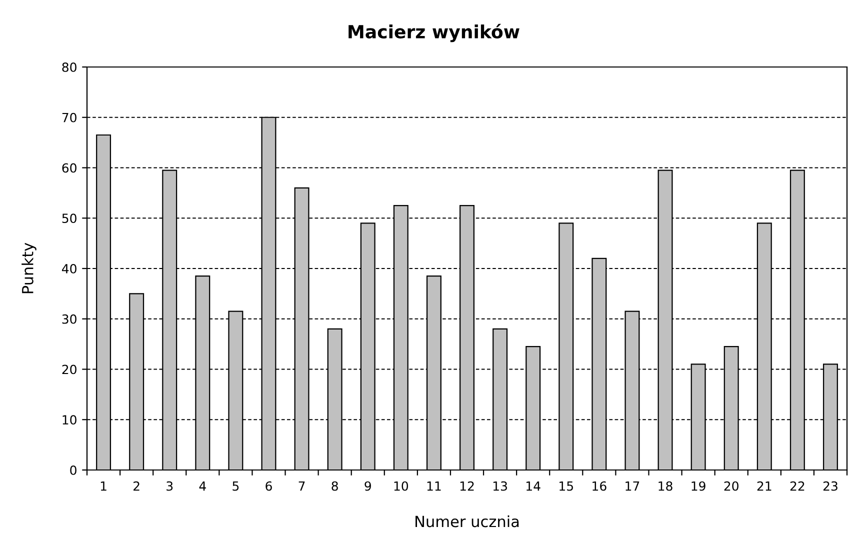  Describe the element at coordinates (269, 486) in the screenshot. I see `x-tick-label: 6` at that location.